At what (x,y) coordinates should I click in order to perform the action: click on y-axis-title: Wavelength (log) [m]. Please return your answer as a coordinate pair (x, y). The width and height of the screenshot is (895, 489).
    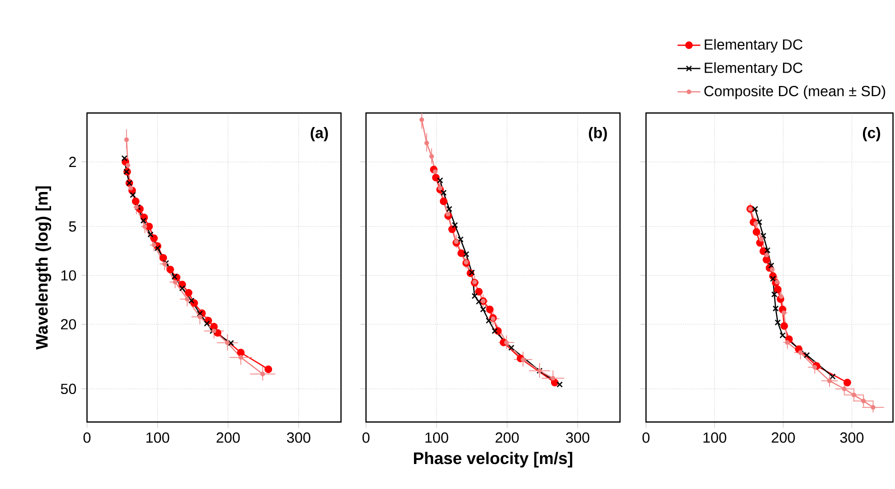
    Looking at the image, I should click on (44, 268).